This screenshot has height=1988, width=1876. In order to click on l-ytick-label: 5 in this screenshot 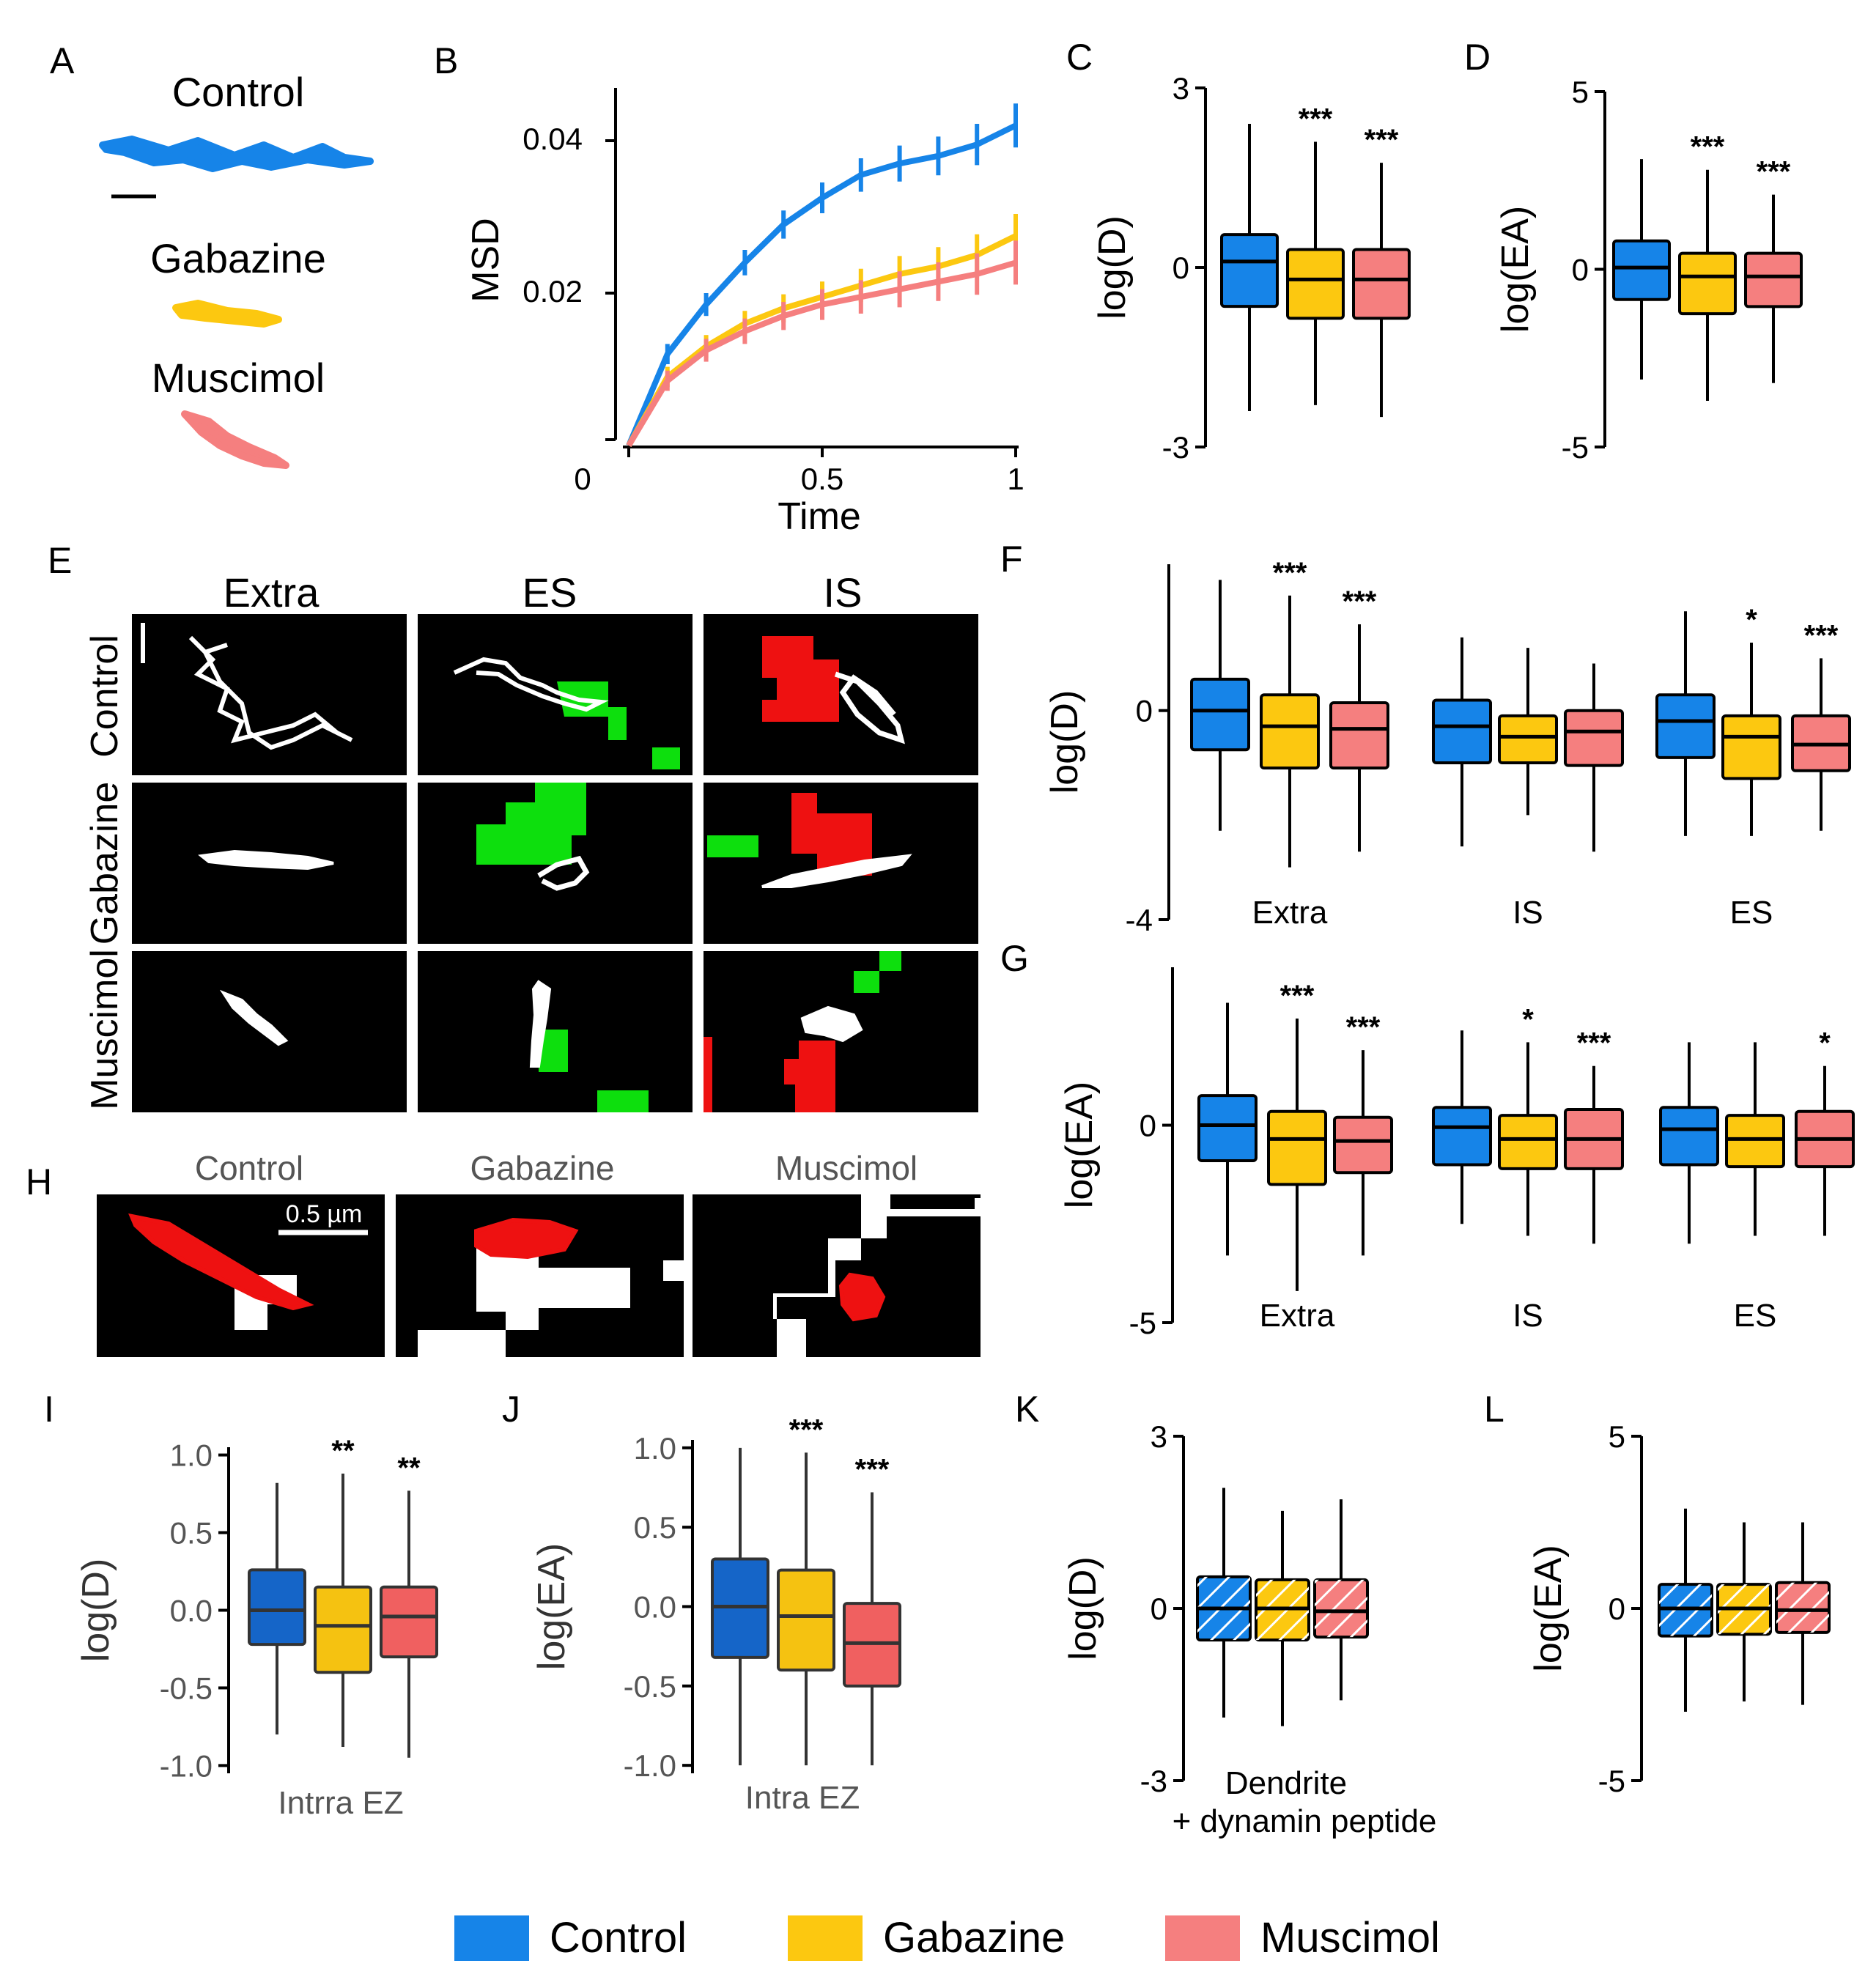, I will do `click(1617, 1436)`.